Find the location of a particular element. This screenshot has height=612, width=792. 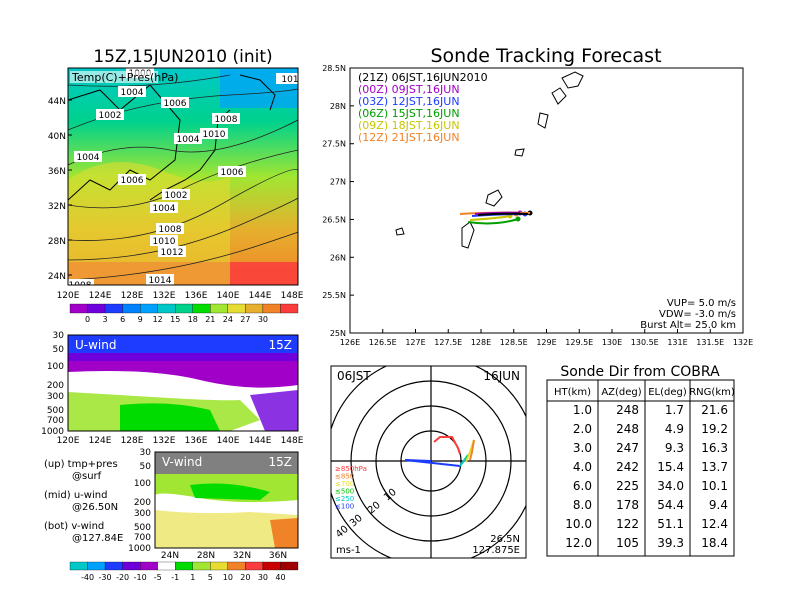

colorbar-label: 1 is located at coordinates (192, 577).